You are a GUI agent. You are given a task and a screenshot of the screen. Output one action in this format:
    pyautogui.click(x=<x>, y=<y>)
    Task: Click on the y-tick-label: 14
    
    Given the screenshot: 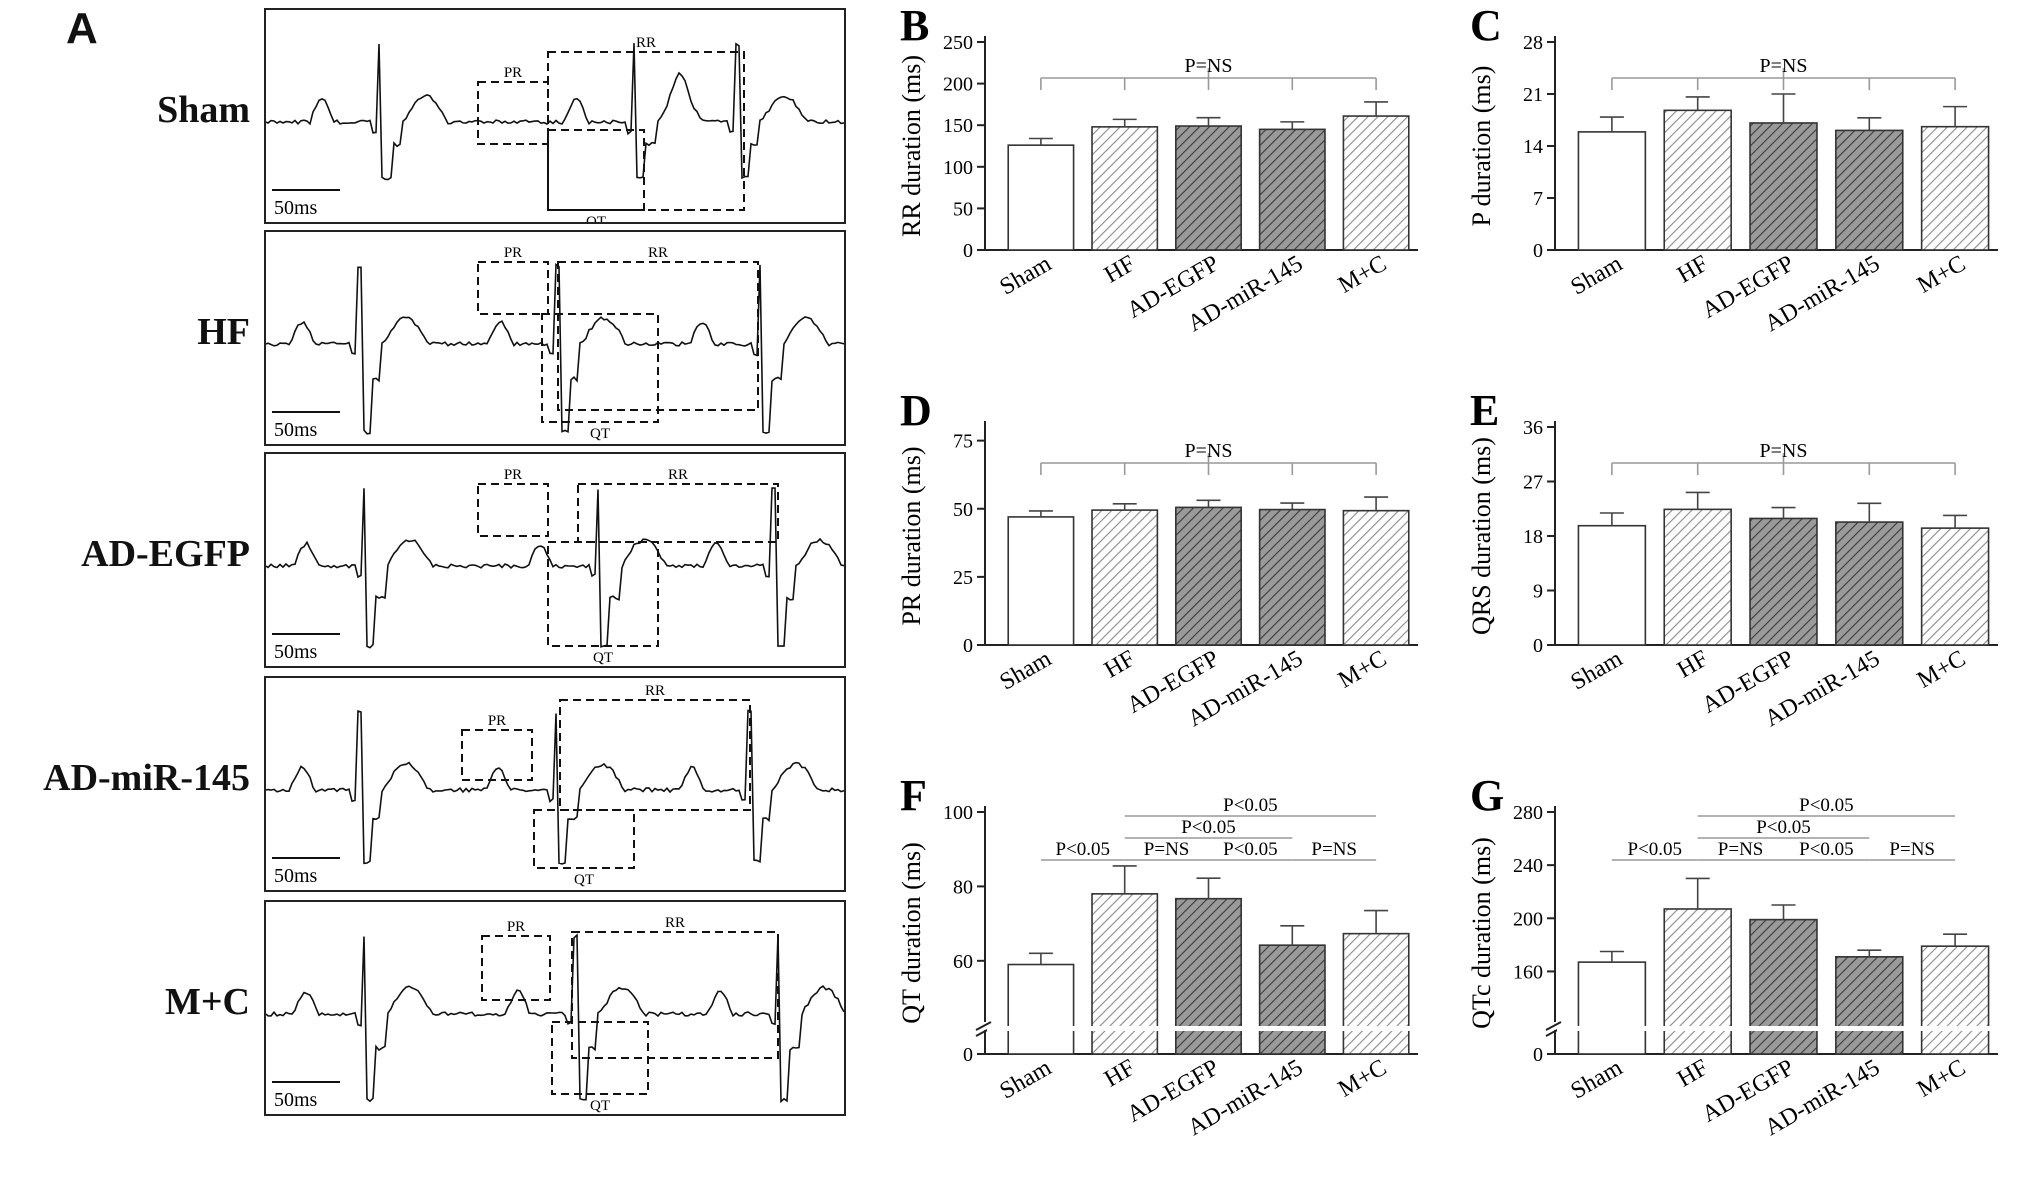 What is the action you would take?
    pyautogui.click(x=1533, y=147)
    